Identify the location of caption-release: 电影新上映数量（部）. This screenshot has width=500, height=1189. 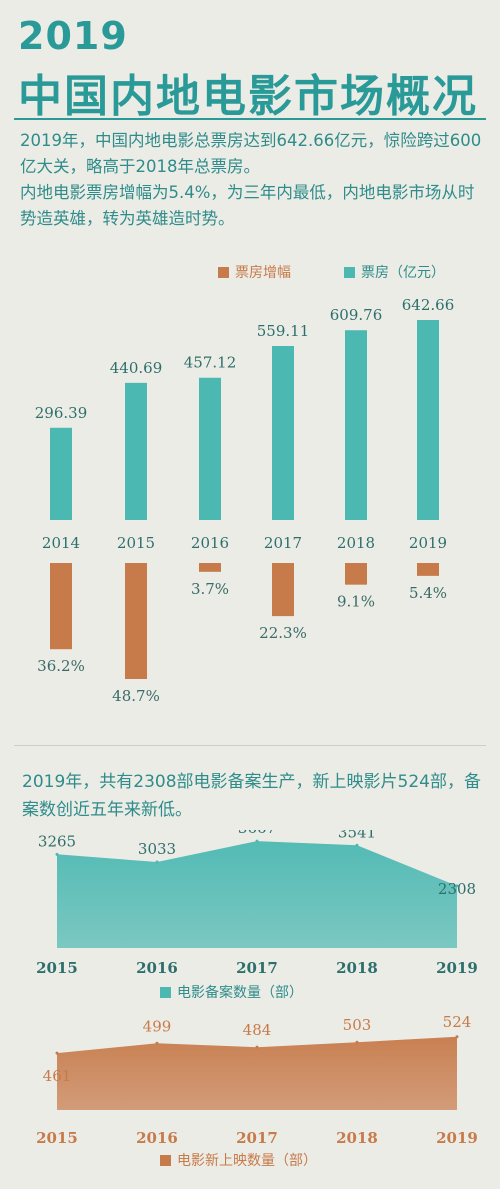
(238, 1160).